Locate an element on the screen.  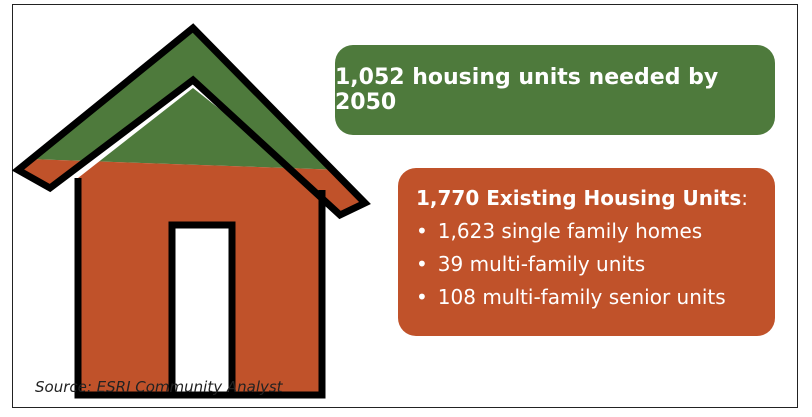
heading-text: 1,770 Existing Housing Units is located at coordinates (579, 198).